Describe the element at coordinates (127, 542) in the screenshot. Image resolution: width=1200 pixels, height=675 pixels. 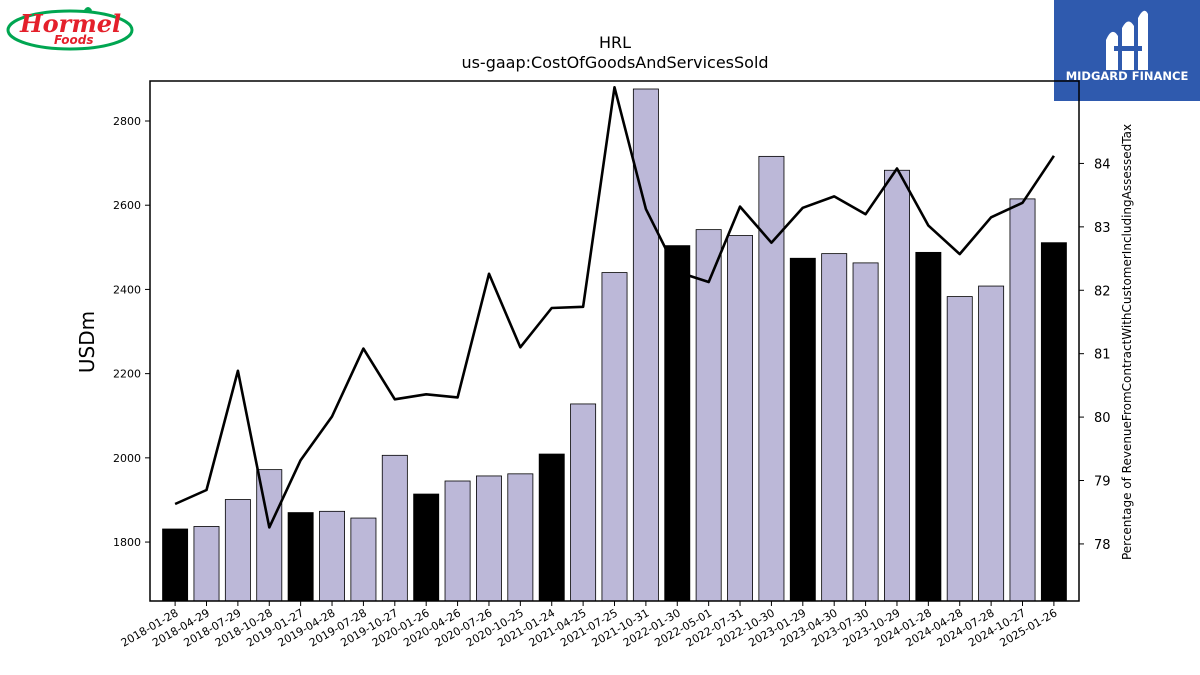
I see `y-tick-label: 1800` at that location.